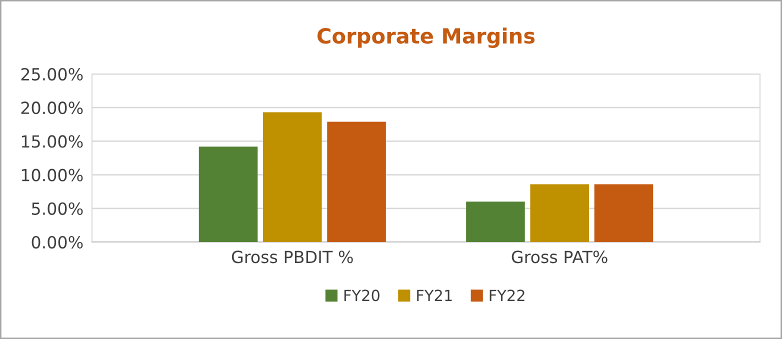 The image size is (782, 339). Describe the element at coordinates (292, 257) in the screenshot. I see `x-tick-label: Gross PBDIT %` at that location.